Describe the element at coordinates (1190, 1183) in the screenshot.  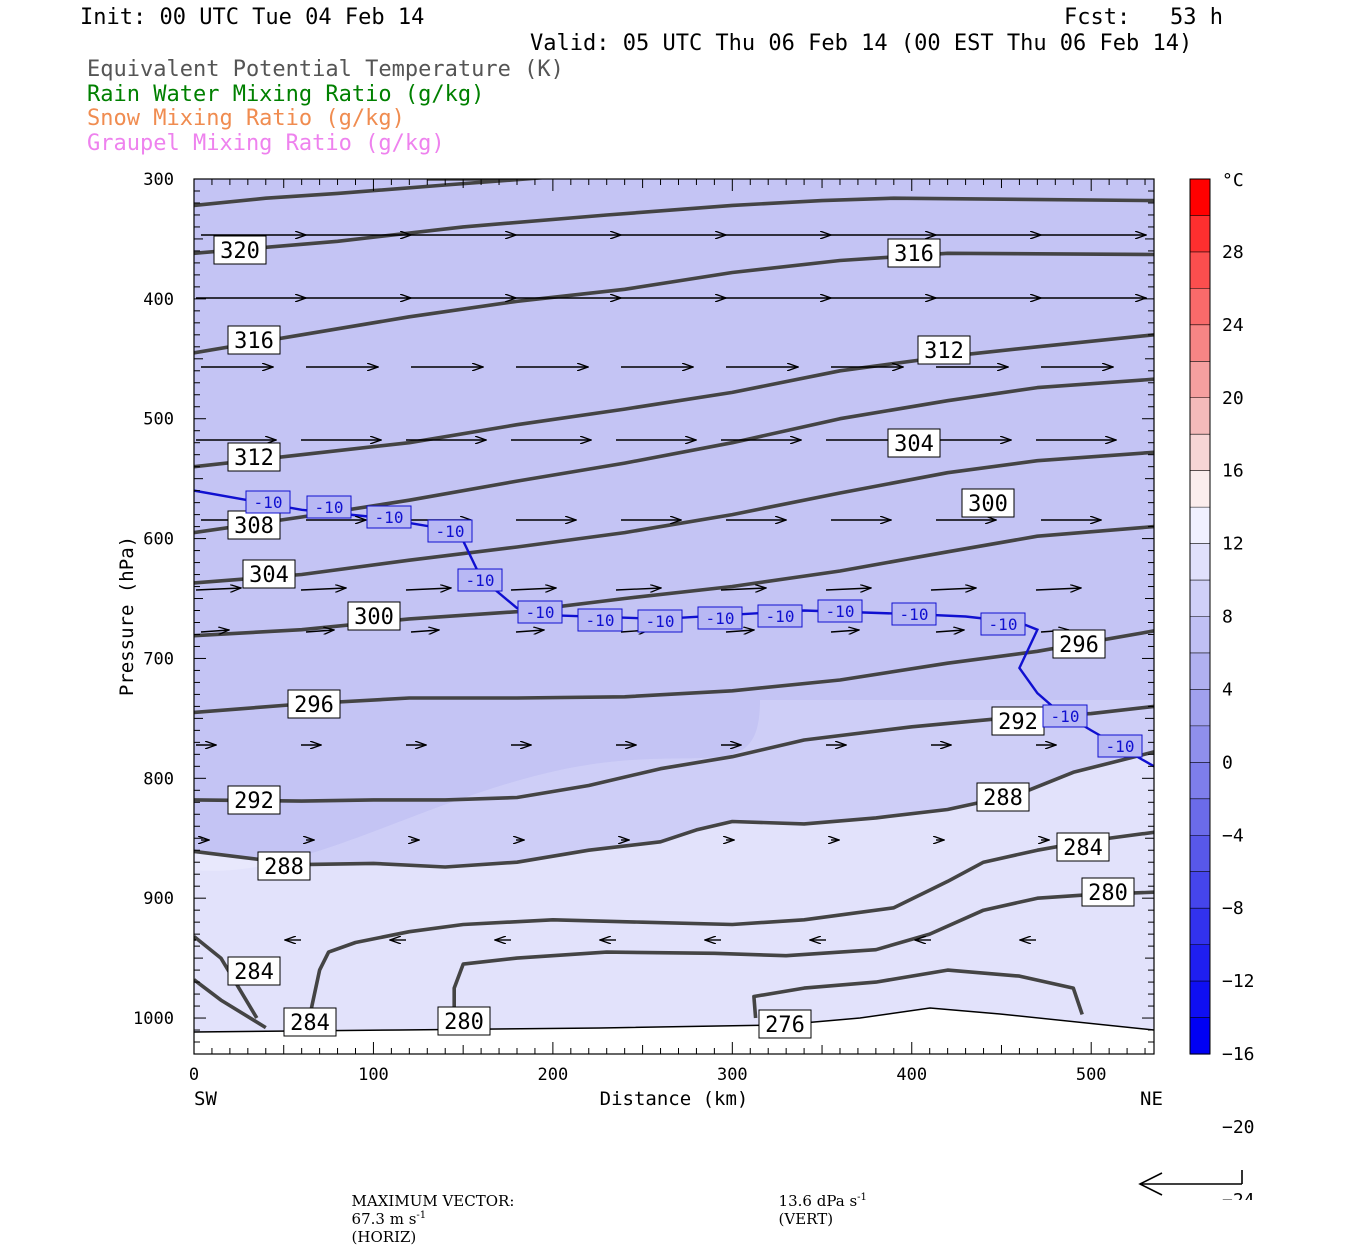
I see `reference-arrow` at that location.